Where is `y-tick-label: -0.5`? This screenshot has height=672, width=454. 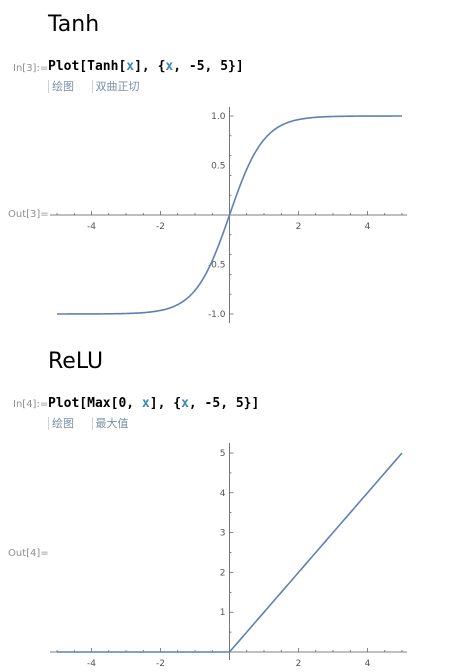 y-tick-label: -0.5 is located at coordinates (217, 266).